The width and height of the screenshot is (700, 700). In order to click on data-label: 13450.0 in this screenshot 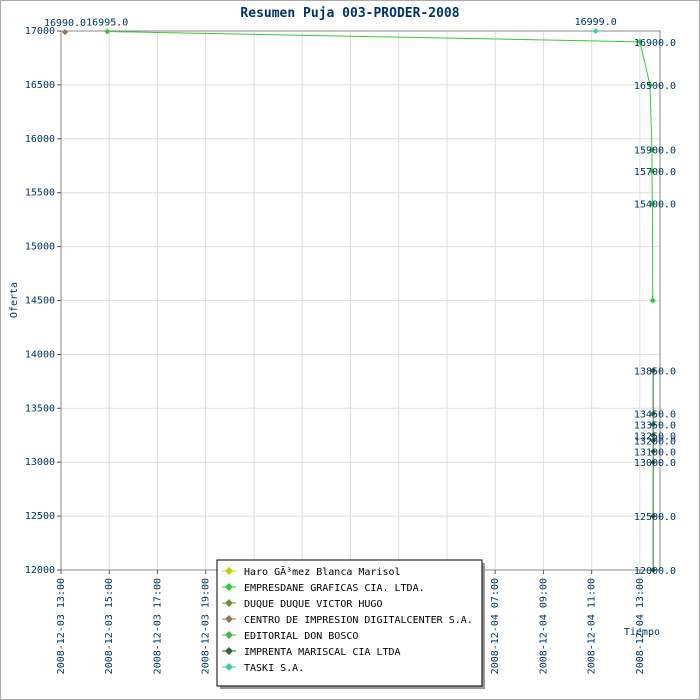, I will do `click(655, 415)`.